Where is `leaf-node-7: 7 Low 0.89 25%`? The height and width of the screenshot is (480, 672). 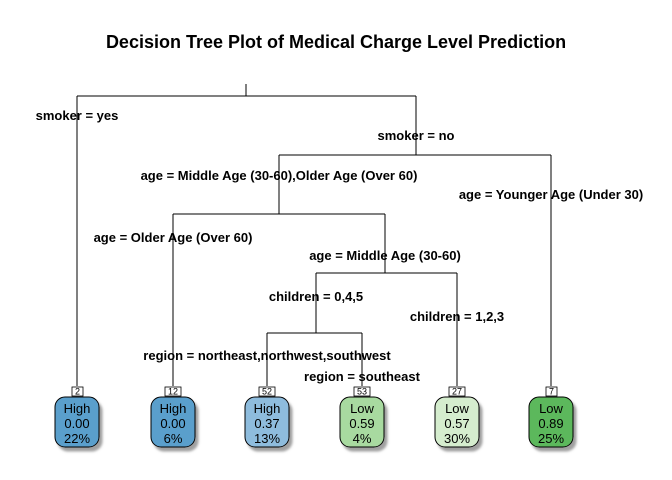
leaf-node-7: 7 Low 0.89 25% is located at coordinates (551, 417).